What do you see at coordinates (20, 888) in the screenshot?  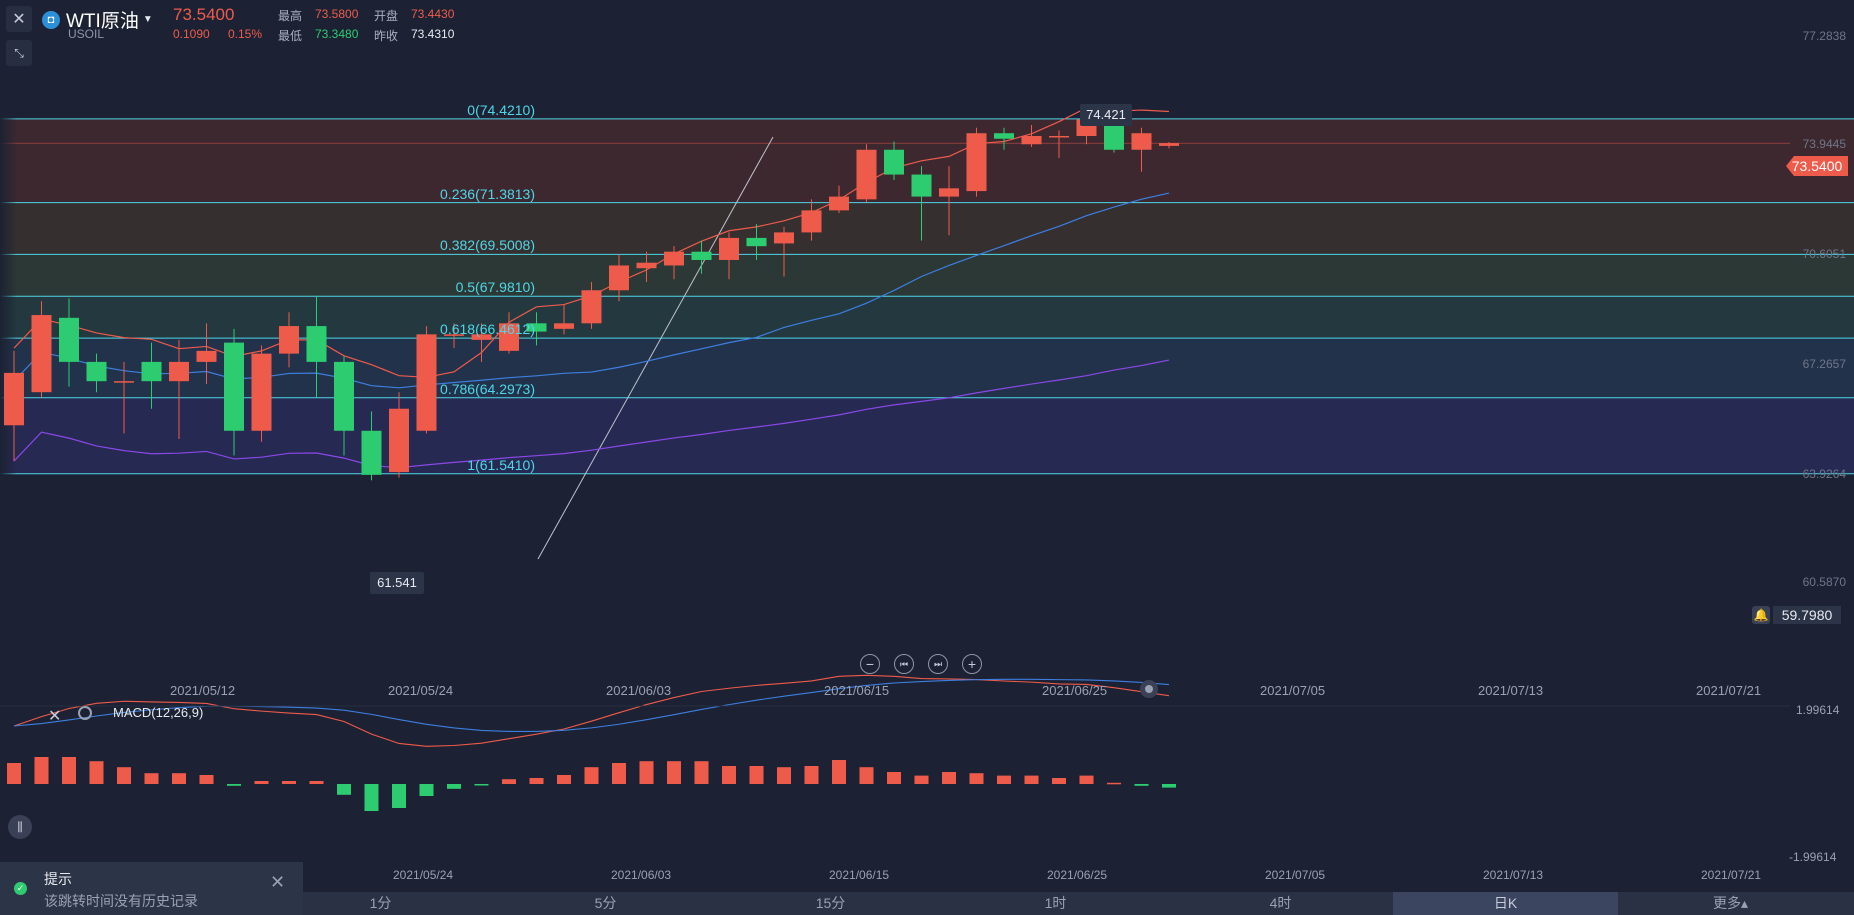 I see `success-check-icon: ✓` at bounding box center [20, 888].